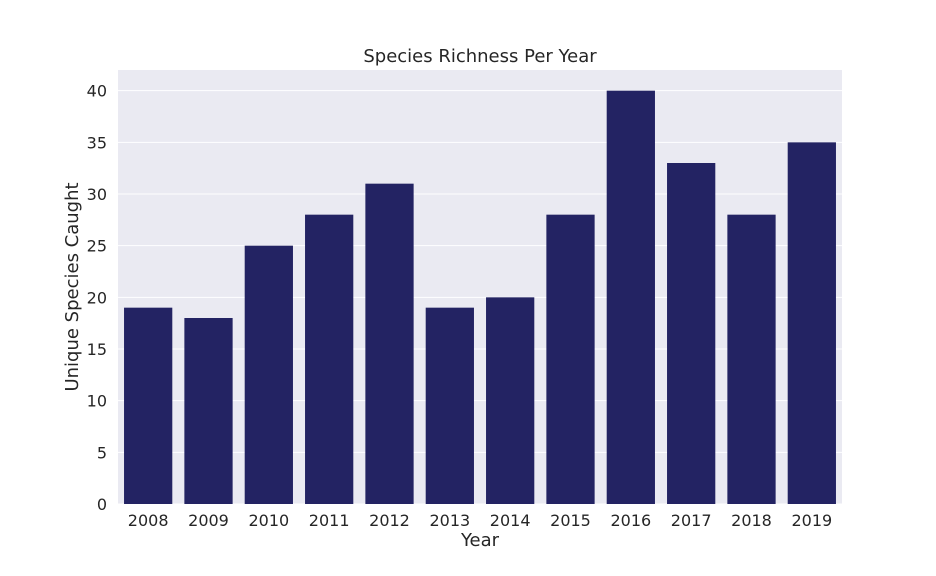  What do you see at coordinates (97, 246) in the screenshot?
I see `y-tick-label: 25` at bounding box center [97, 246].